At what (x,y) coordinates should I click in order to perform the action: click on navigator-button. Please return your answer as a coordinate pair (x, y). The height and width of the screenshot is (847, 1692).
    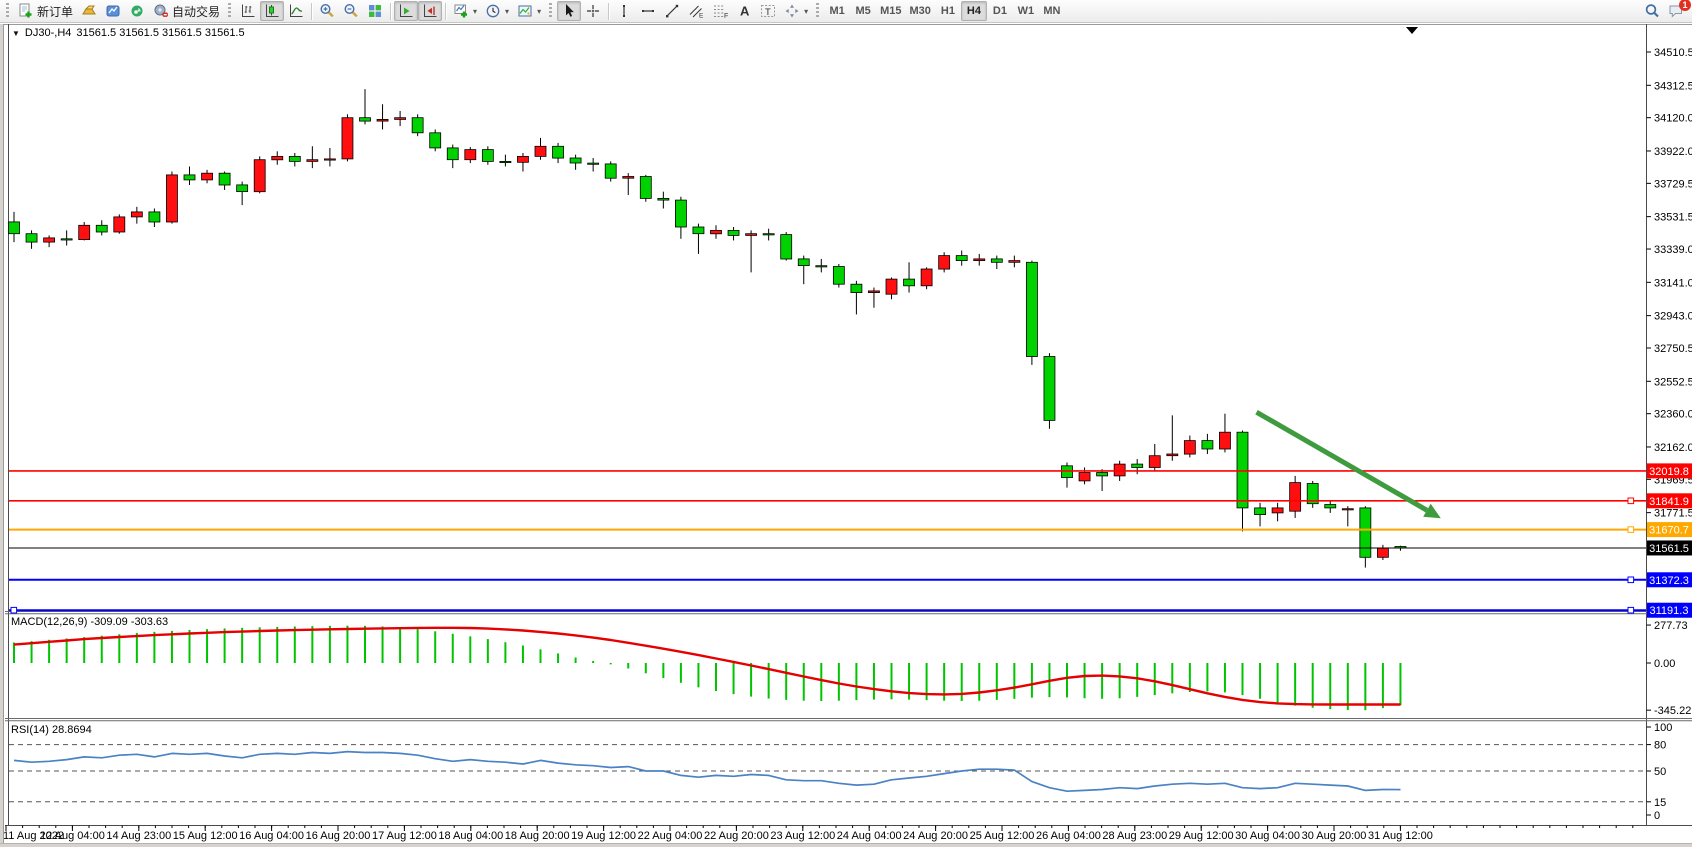
    Looking at the image, I should click on (113, 11).